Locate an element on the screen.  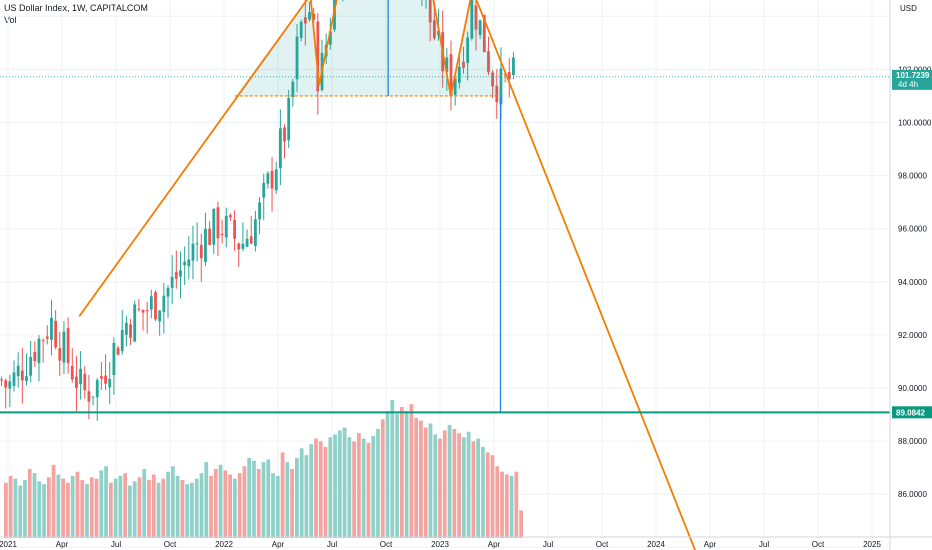
last-price-tag is located at coordinates (912, 79).